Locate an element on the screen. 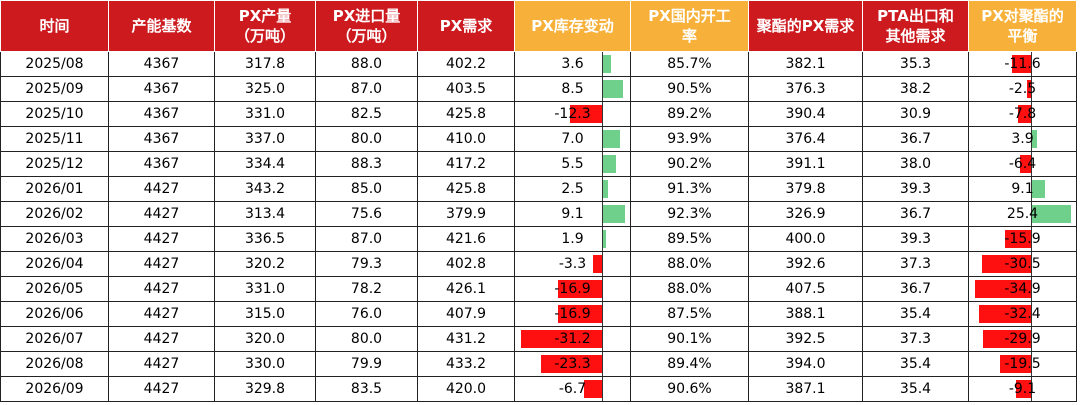 This screenshot has width=1080, height=405. cell: 90.1% is located at coordinates (689, 339).